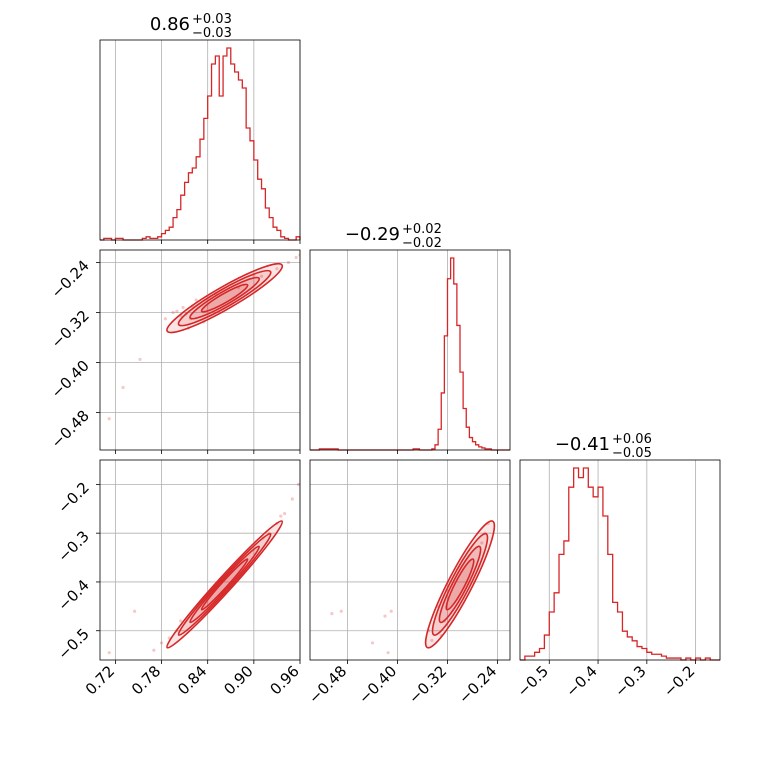 This screenshot has width=760, height=760. I want to click on x-tick-label-1-3: −0.24, so click(477, 684).